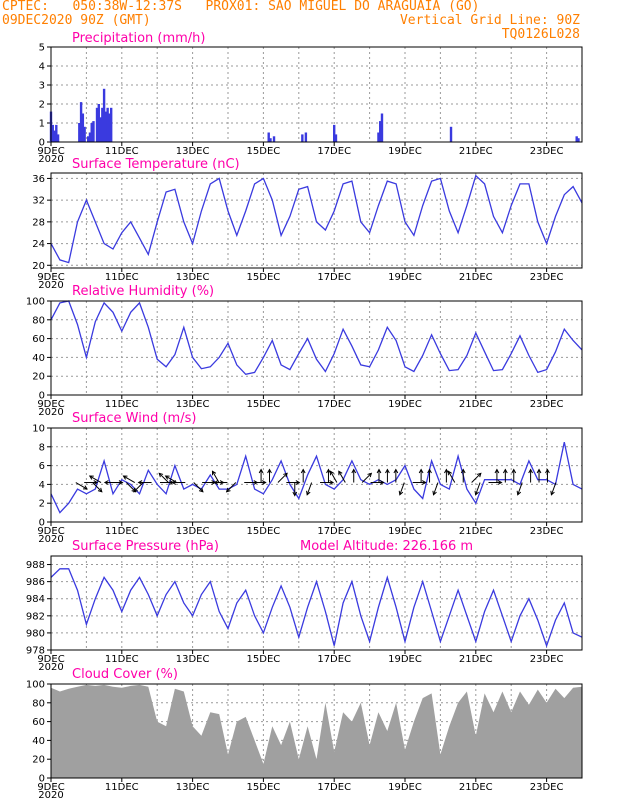 This screenshot has height=800, width=618. I want to click on y-tick-label: 986, so click(35, 582).